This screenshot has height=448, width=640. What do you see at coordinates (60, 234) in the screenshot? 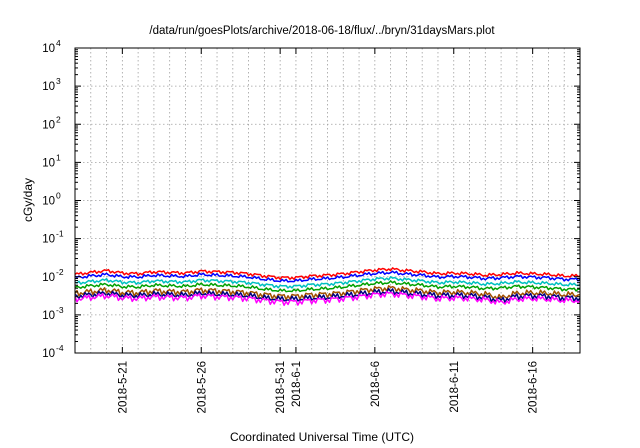
I see `y-tick-exponent: -1` at bounding box center [60, 234].